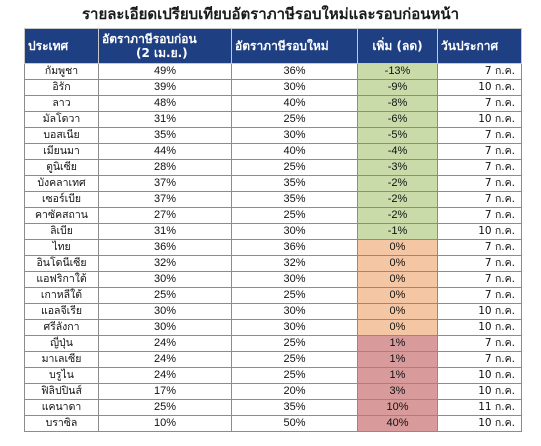  What do you see at coordinates (165, 151) in the screenshot?
I see `previous-rate-cell: 44%` at bounding box center [165, 151].